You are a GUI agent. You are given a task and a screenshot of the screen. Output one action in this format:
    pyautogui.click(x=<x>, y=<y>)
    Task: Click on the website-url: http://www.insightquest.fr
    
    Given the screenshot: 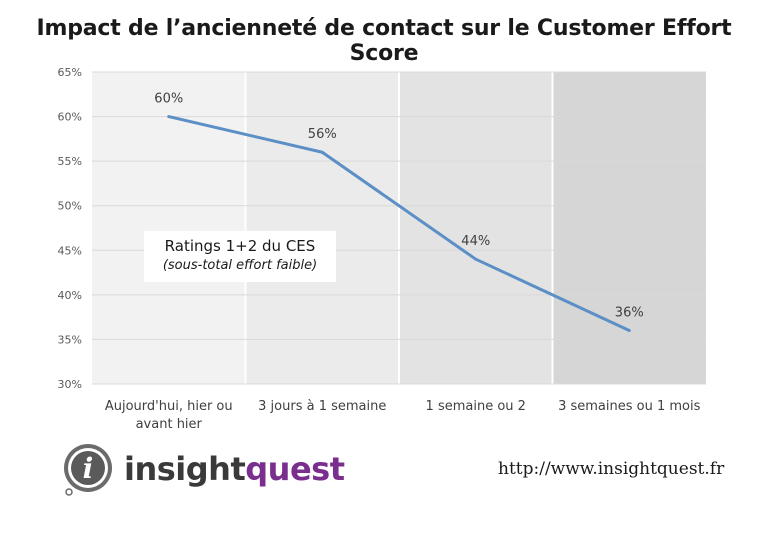 What is the action you would take?
    pyautogui.click(x=611, y=469)
    